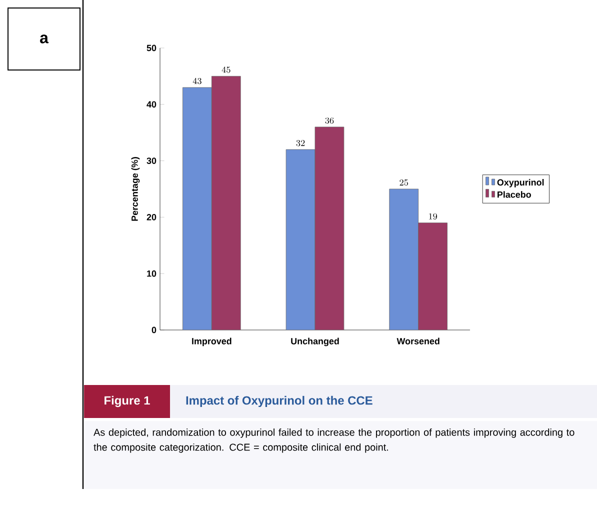  What do you see at coordinates (212, 342) in the screenshot?
I see `x-tick-label: Improved` at bounding box center [212, 342].